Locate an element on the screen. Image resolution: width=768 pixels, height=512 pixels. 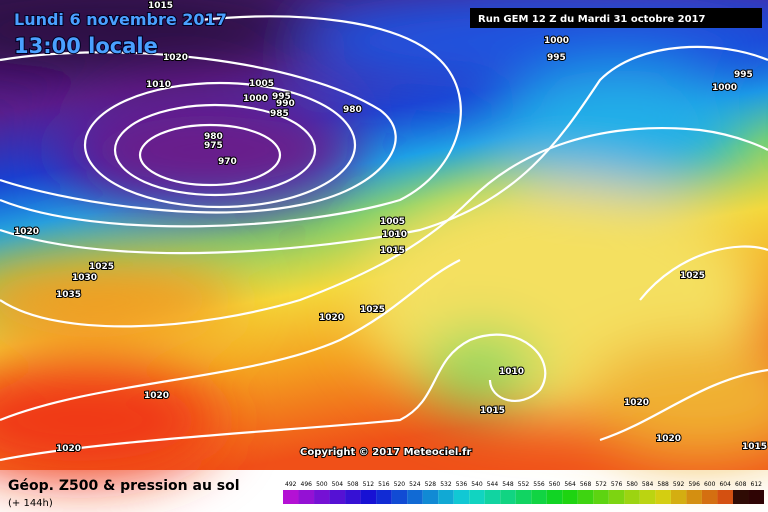
legend-label: 568 is located at coordinates (586, 484).